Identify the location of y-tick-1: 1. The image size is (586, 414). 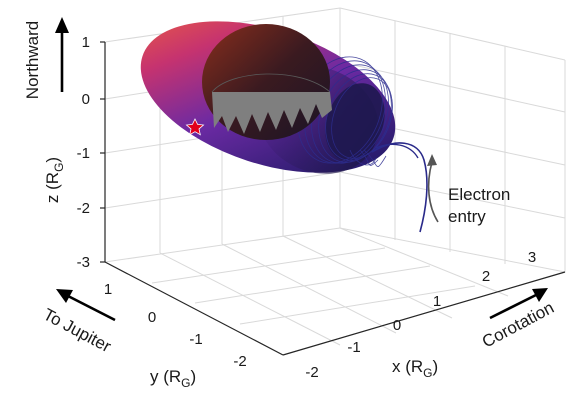
(108, 289).